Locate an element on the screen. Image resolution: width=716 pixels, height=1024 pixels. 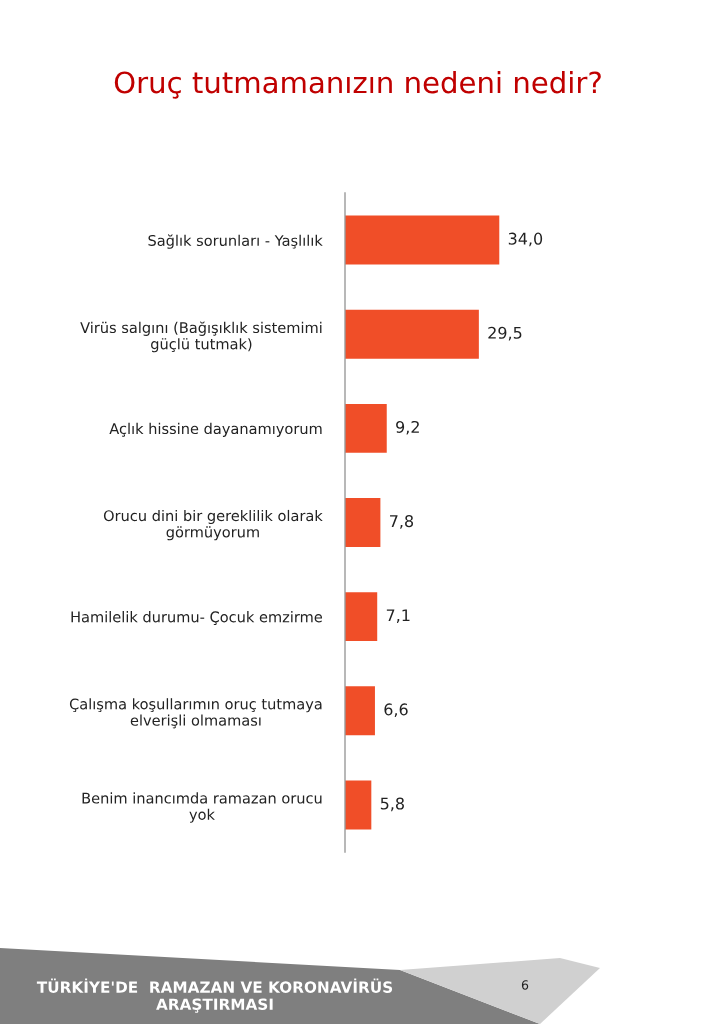
data-label: 9,2 is located at coordinates (407, 427).